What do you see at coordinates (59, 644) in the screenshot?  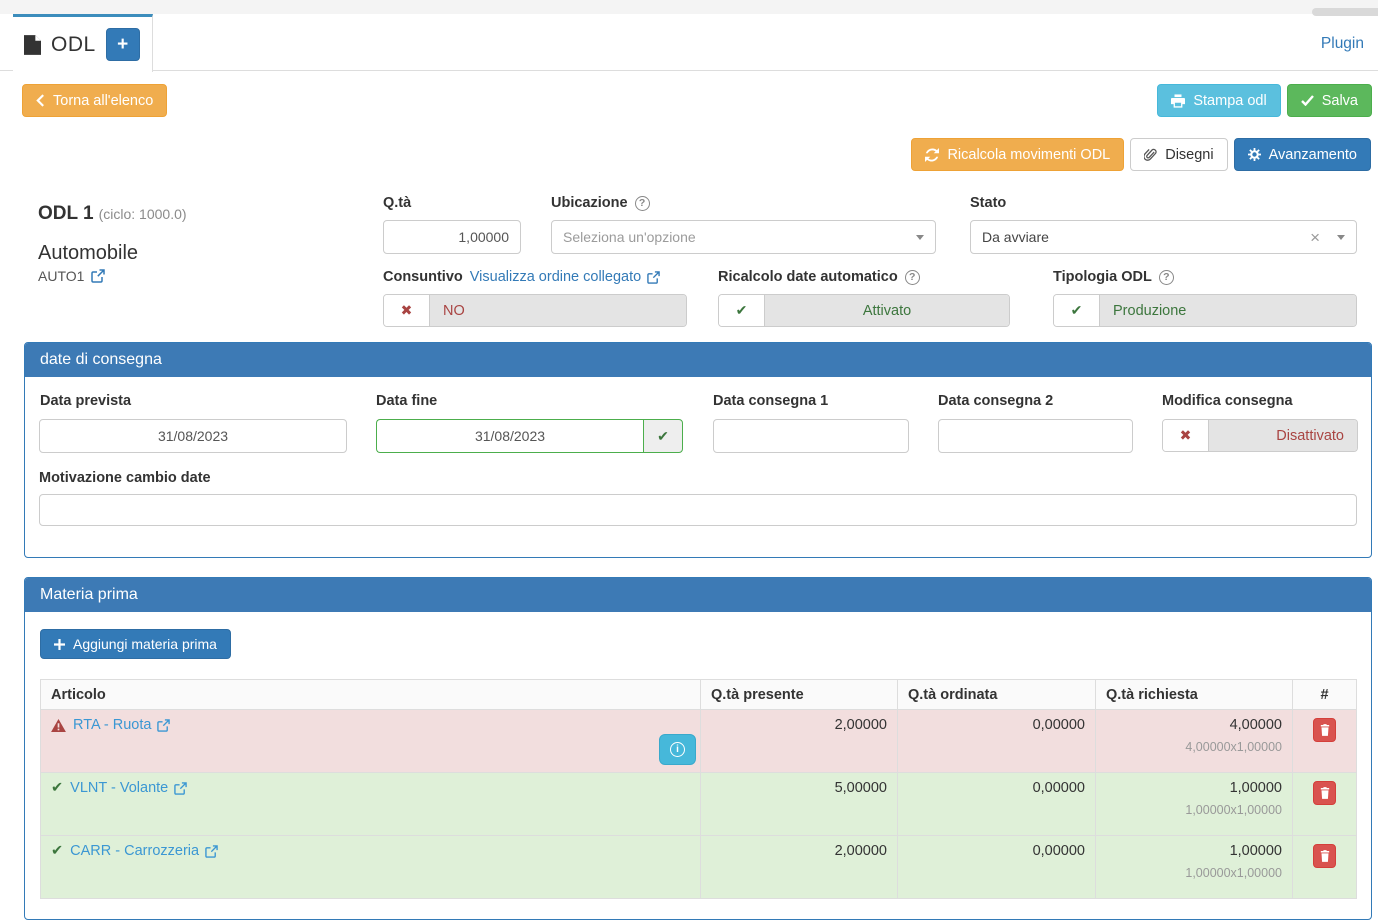 I see `plus-icon` at bounding box center [59, 644].